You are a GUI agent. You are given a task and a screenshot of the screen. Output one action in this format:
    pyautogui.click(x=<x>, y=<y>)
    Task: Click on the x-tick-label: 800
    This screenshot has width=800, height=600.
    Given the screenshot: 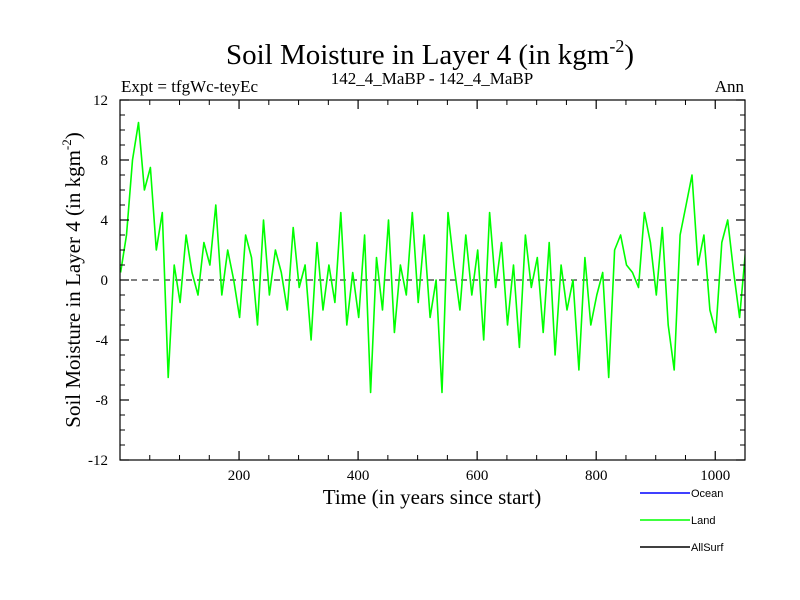 What is the action you would take?
    pyautogui.click(x=596, y=476)
    